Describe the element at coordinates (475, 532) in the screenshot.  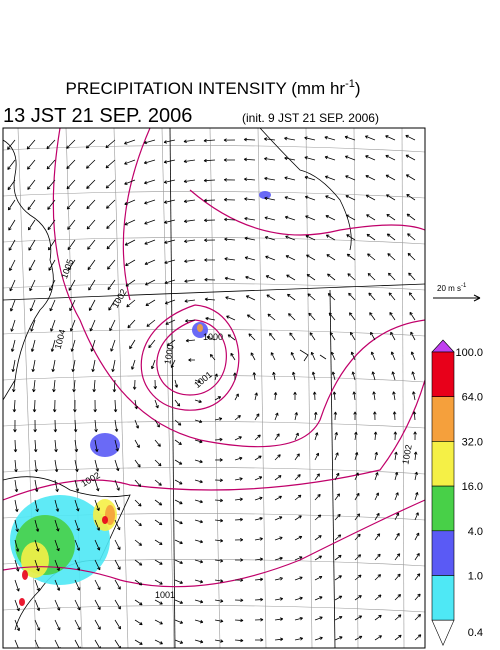
I see `colorbar-label: 4.0` at that location.